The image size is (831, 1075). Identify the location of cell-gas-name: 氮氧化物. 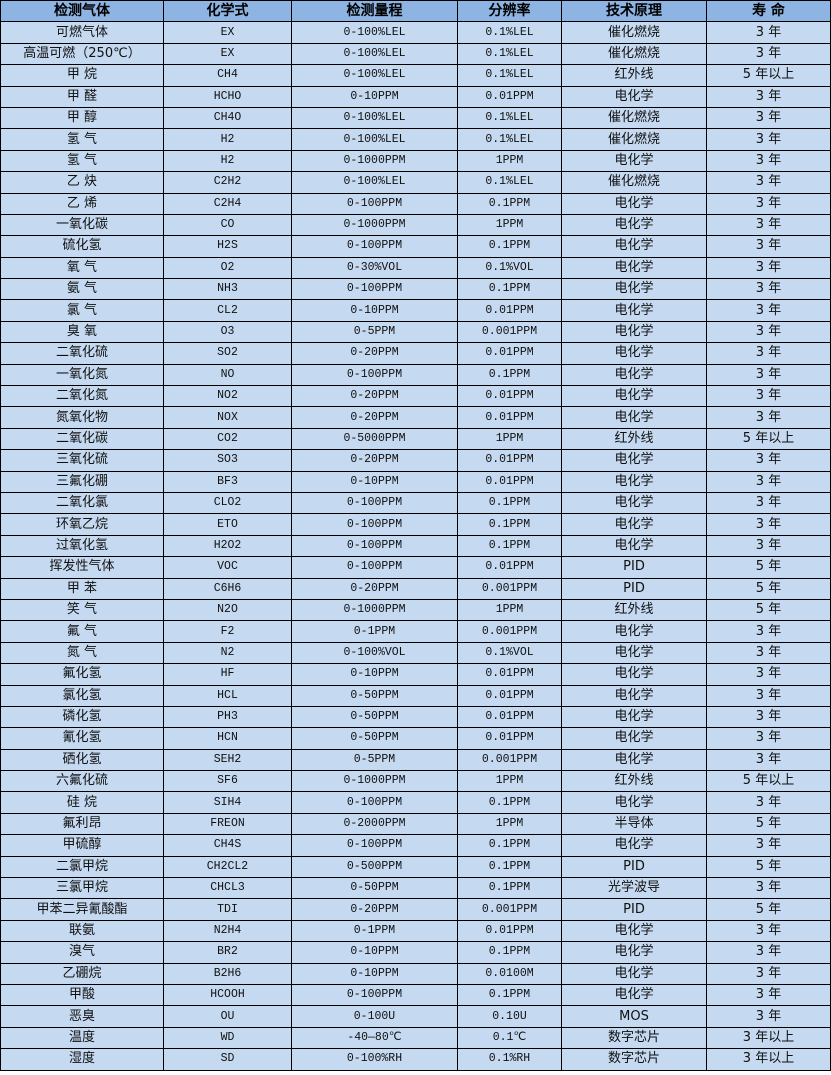
(82, 417).